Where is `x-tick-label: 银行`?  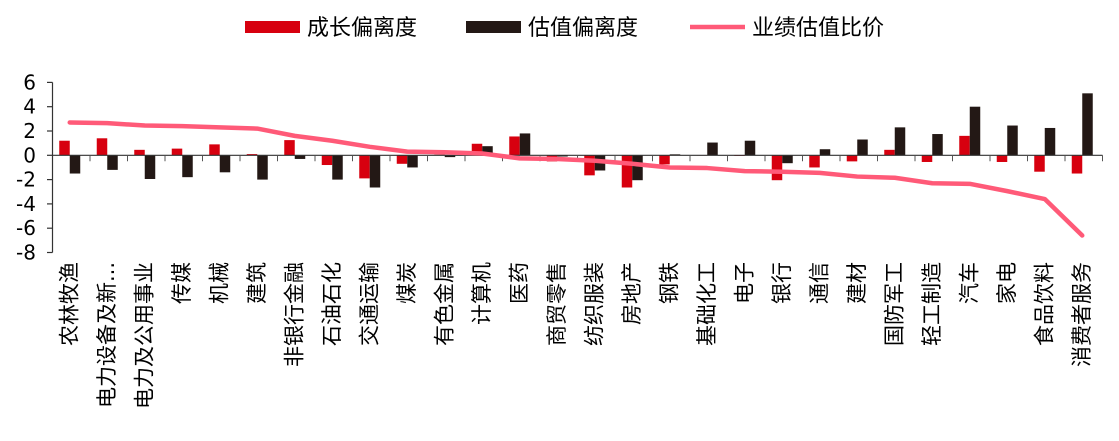 x-tick-label: 银行 is located at coordinates (782, 283).